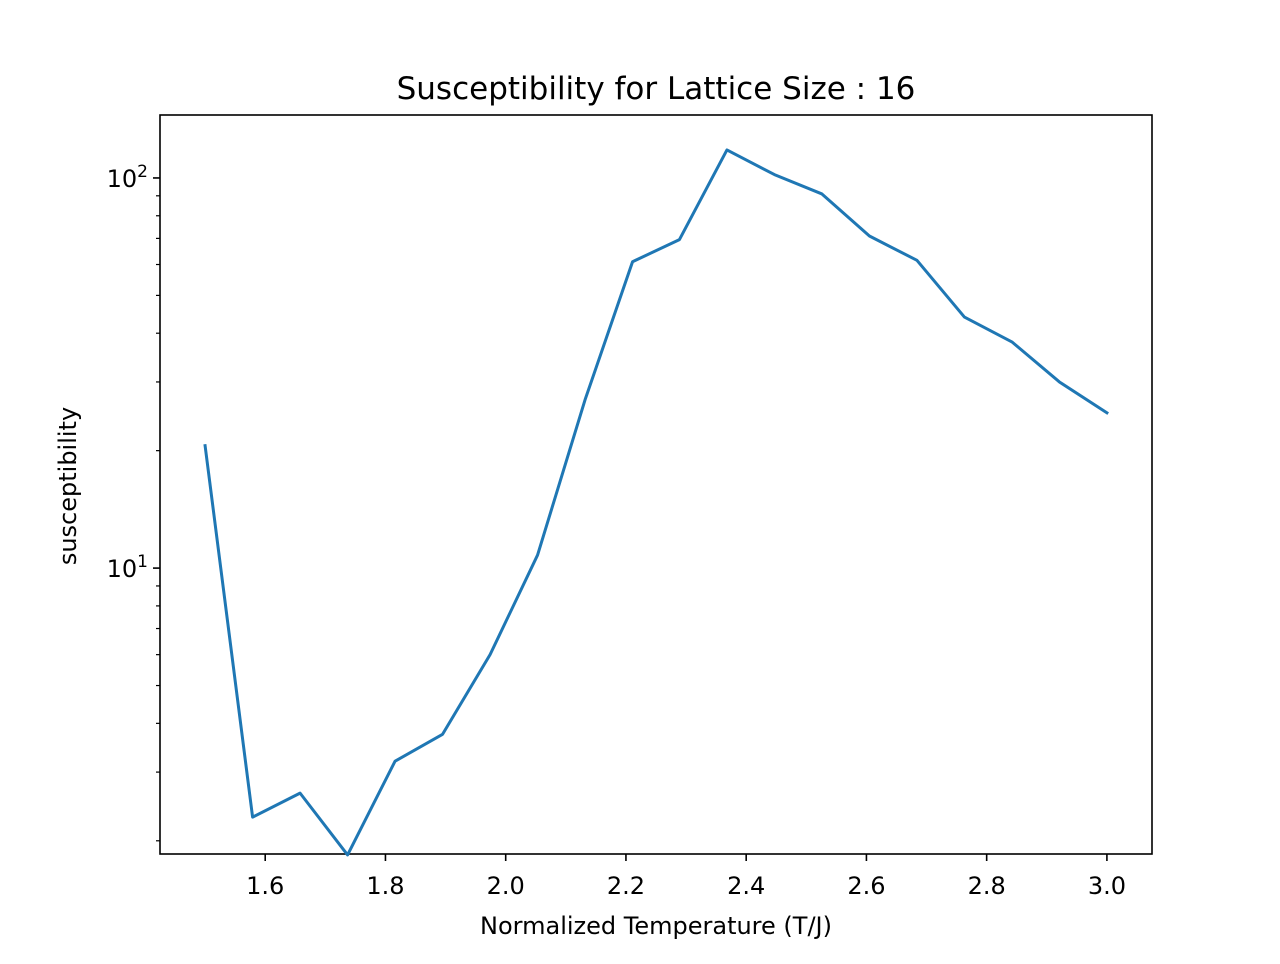 Image resolution: width=1280 pixels, height=964 pixels. I want to click on x-tick-label: 2.6, so click(866, 886).